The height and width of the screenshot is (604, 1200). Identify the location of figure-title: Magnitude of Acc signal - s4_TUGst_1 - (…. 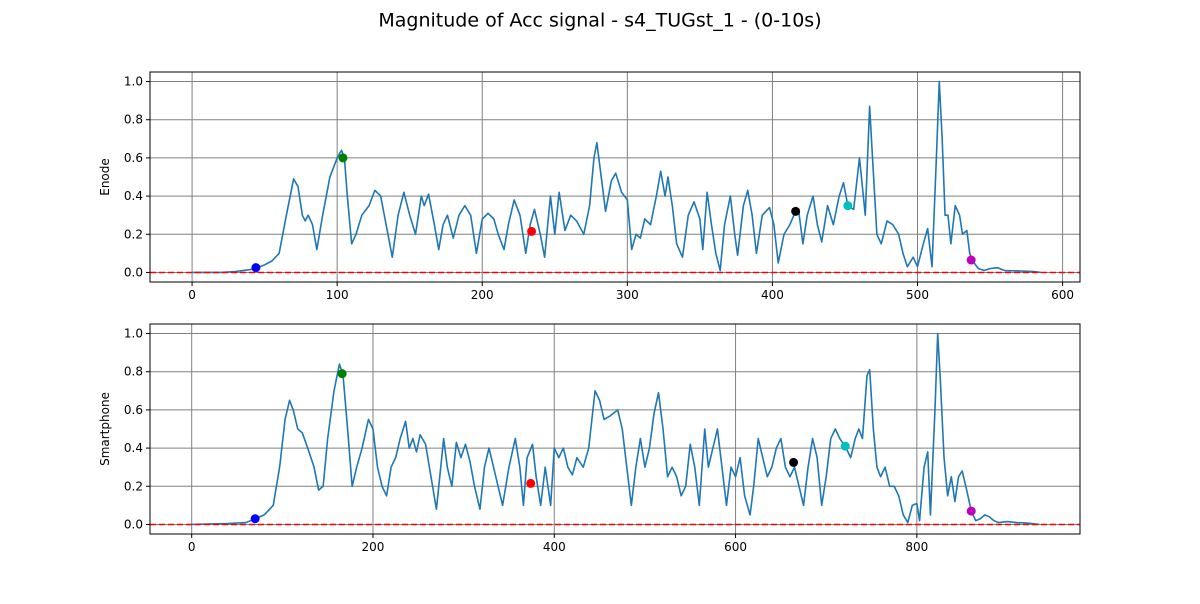
(599, 21).